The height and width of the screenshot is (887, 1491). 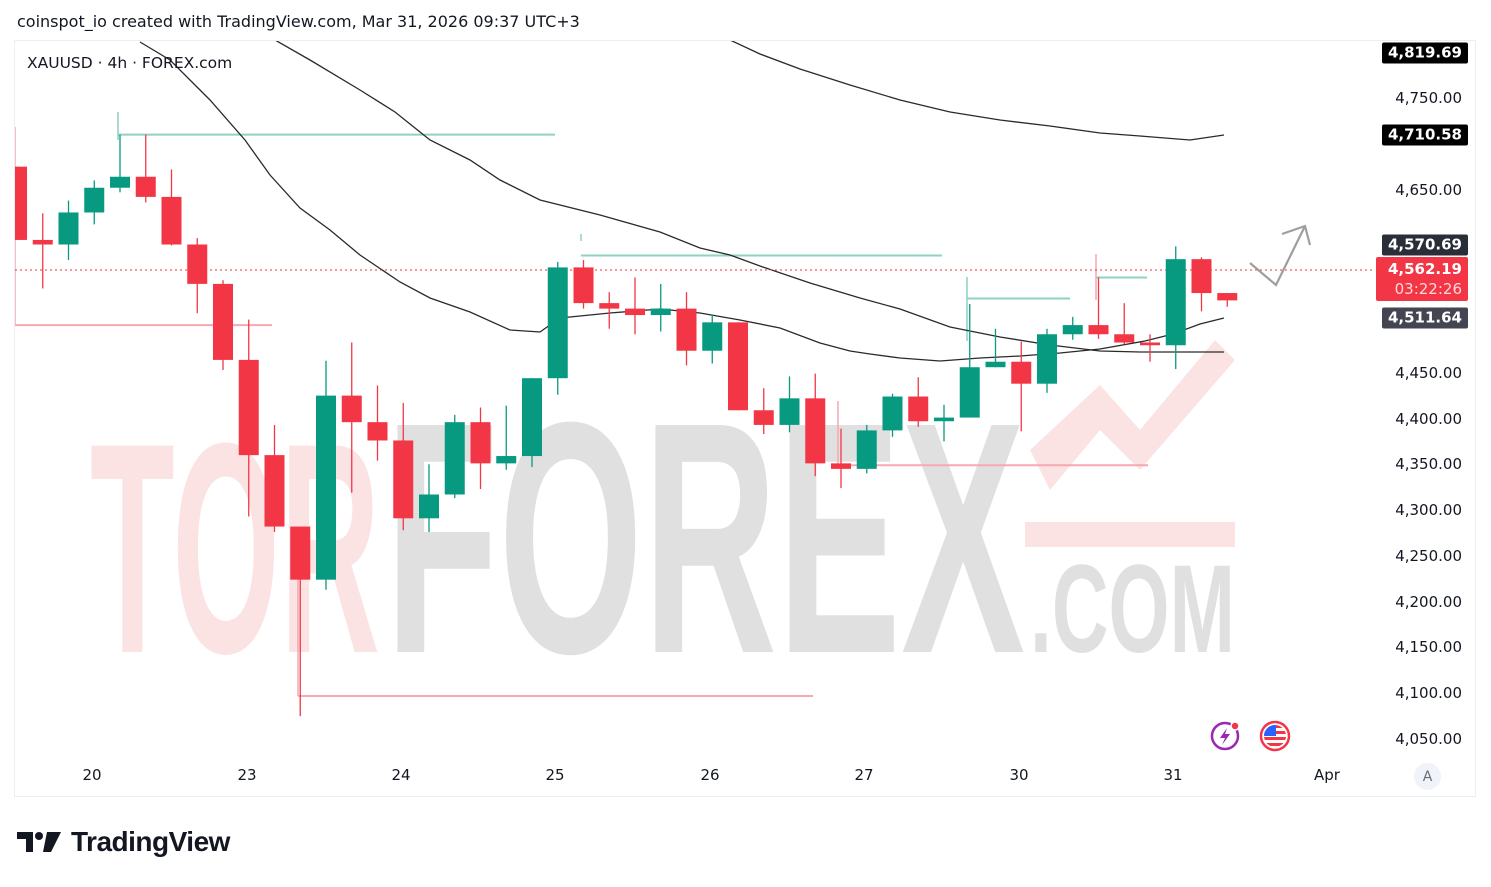 What do you see at coordinates (1428, 693) in the screenshot?
I see `price-axis-tick: 4,100.00` at bounding box center [1428, 693].